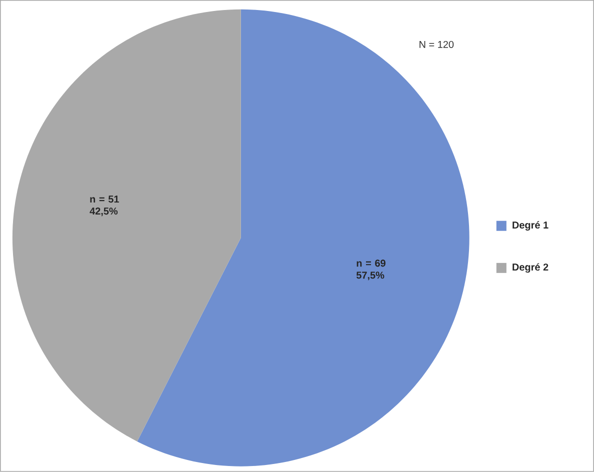 This screenshot has width=594, height=472. I want to click on text: N = 120, so click(437, 44).